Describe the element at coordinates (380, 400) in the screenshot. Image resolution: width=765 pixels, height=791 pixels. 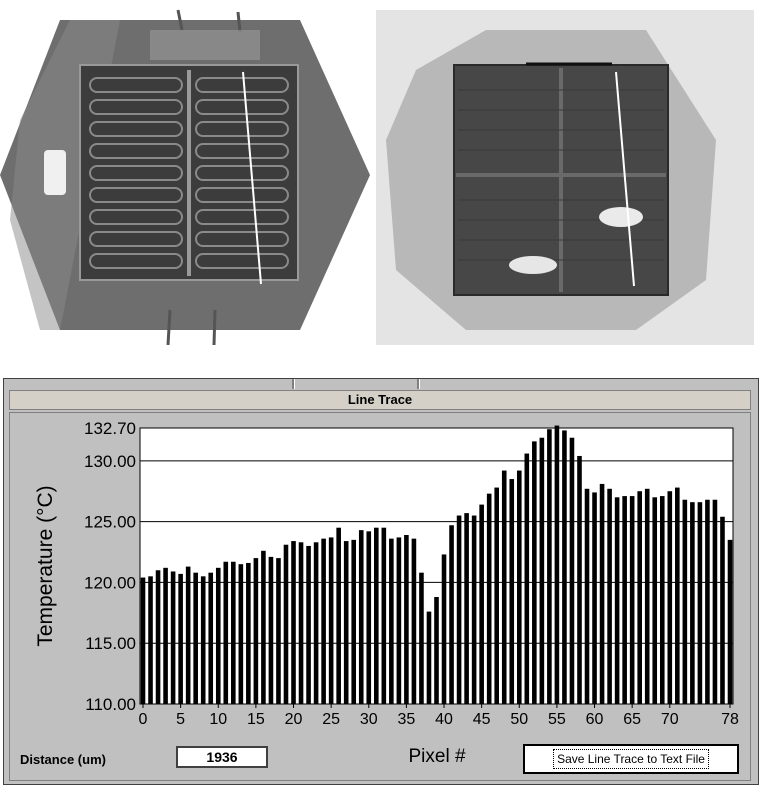
I see `window-title: Line Trace` at that location.